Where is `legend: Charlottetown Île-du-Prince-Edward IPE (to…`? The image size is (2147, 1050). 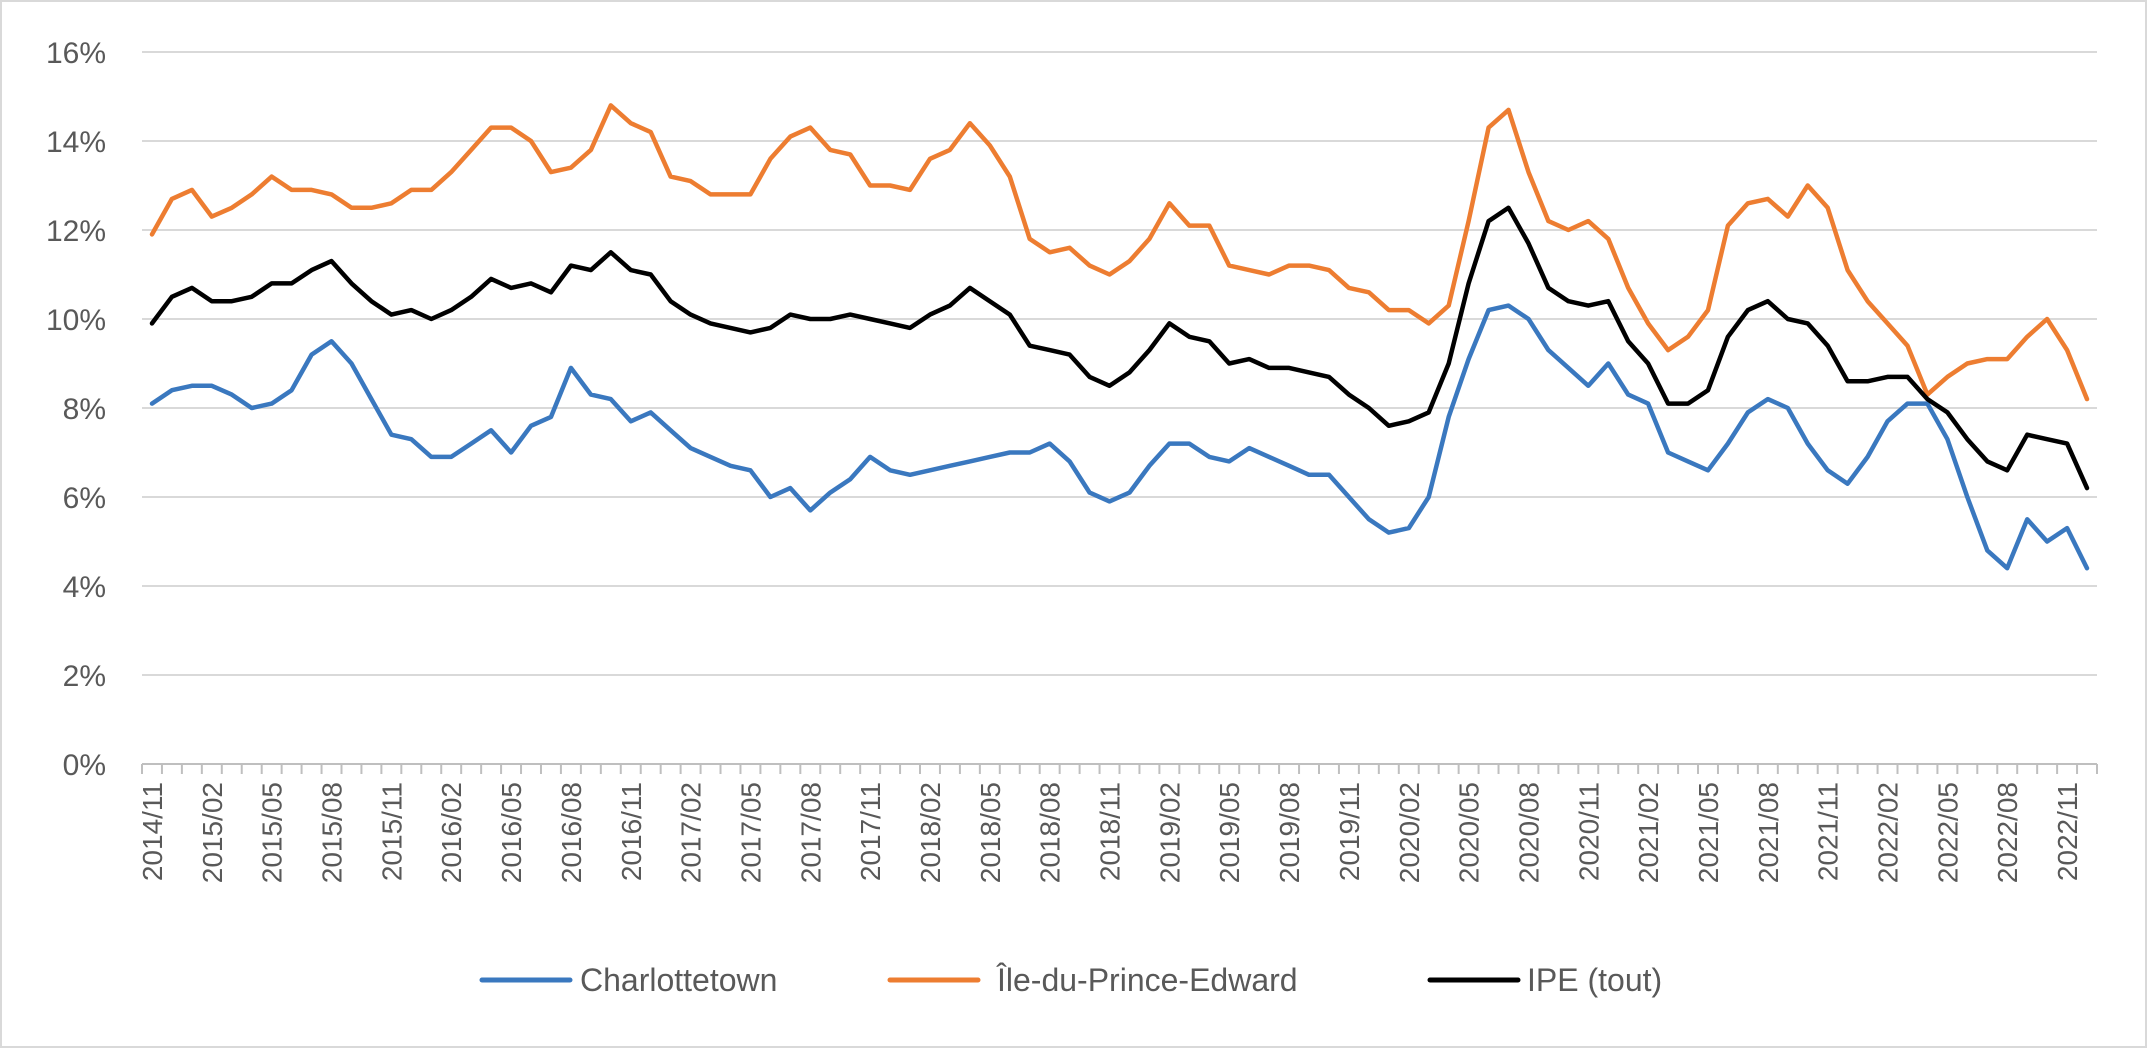
legend: Charlottetown Île-du-Prince-Edward IPE (to… is located at coordinates (1070, 980).